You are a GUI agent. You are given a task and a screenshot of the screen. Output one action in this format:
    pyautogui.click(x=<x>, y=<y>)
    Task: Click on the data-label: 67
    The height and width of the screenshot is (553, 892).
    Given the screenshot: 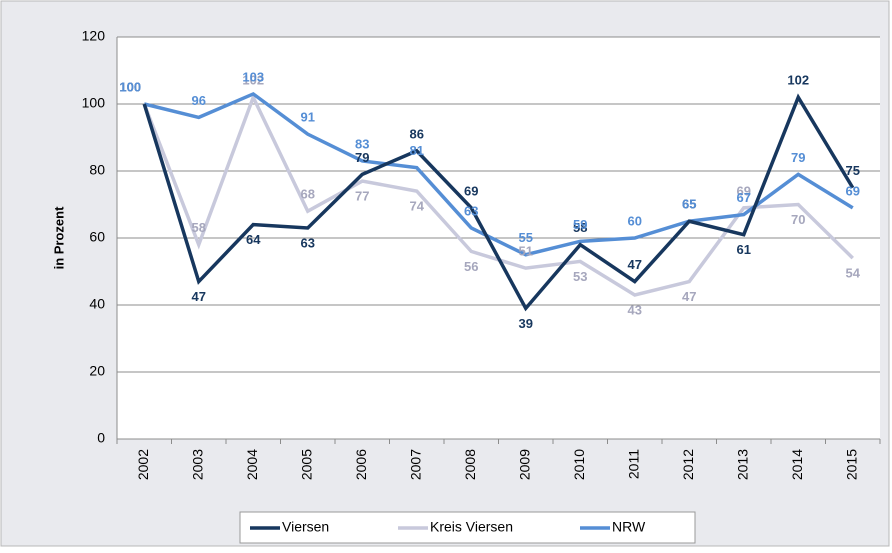 What is the action you would take?
    pyautogui.click(x=744, y=197)
    